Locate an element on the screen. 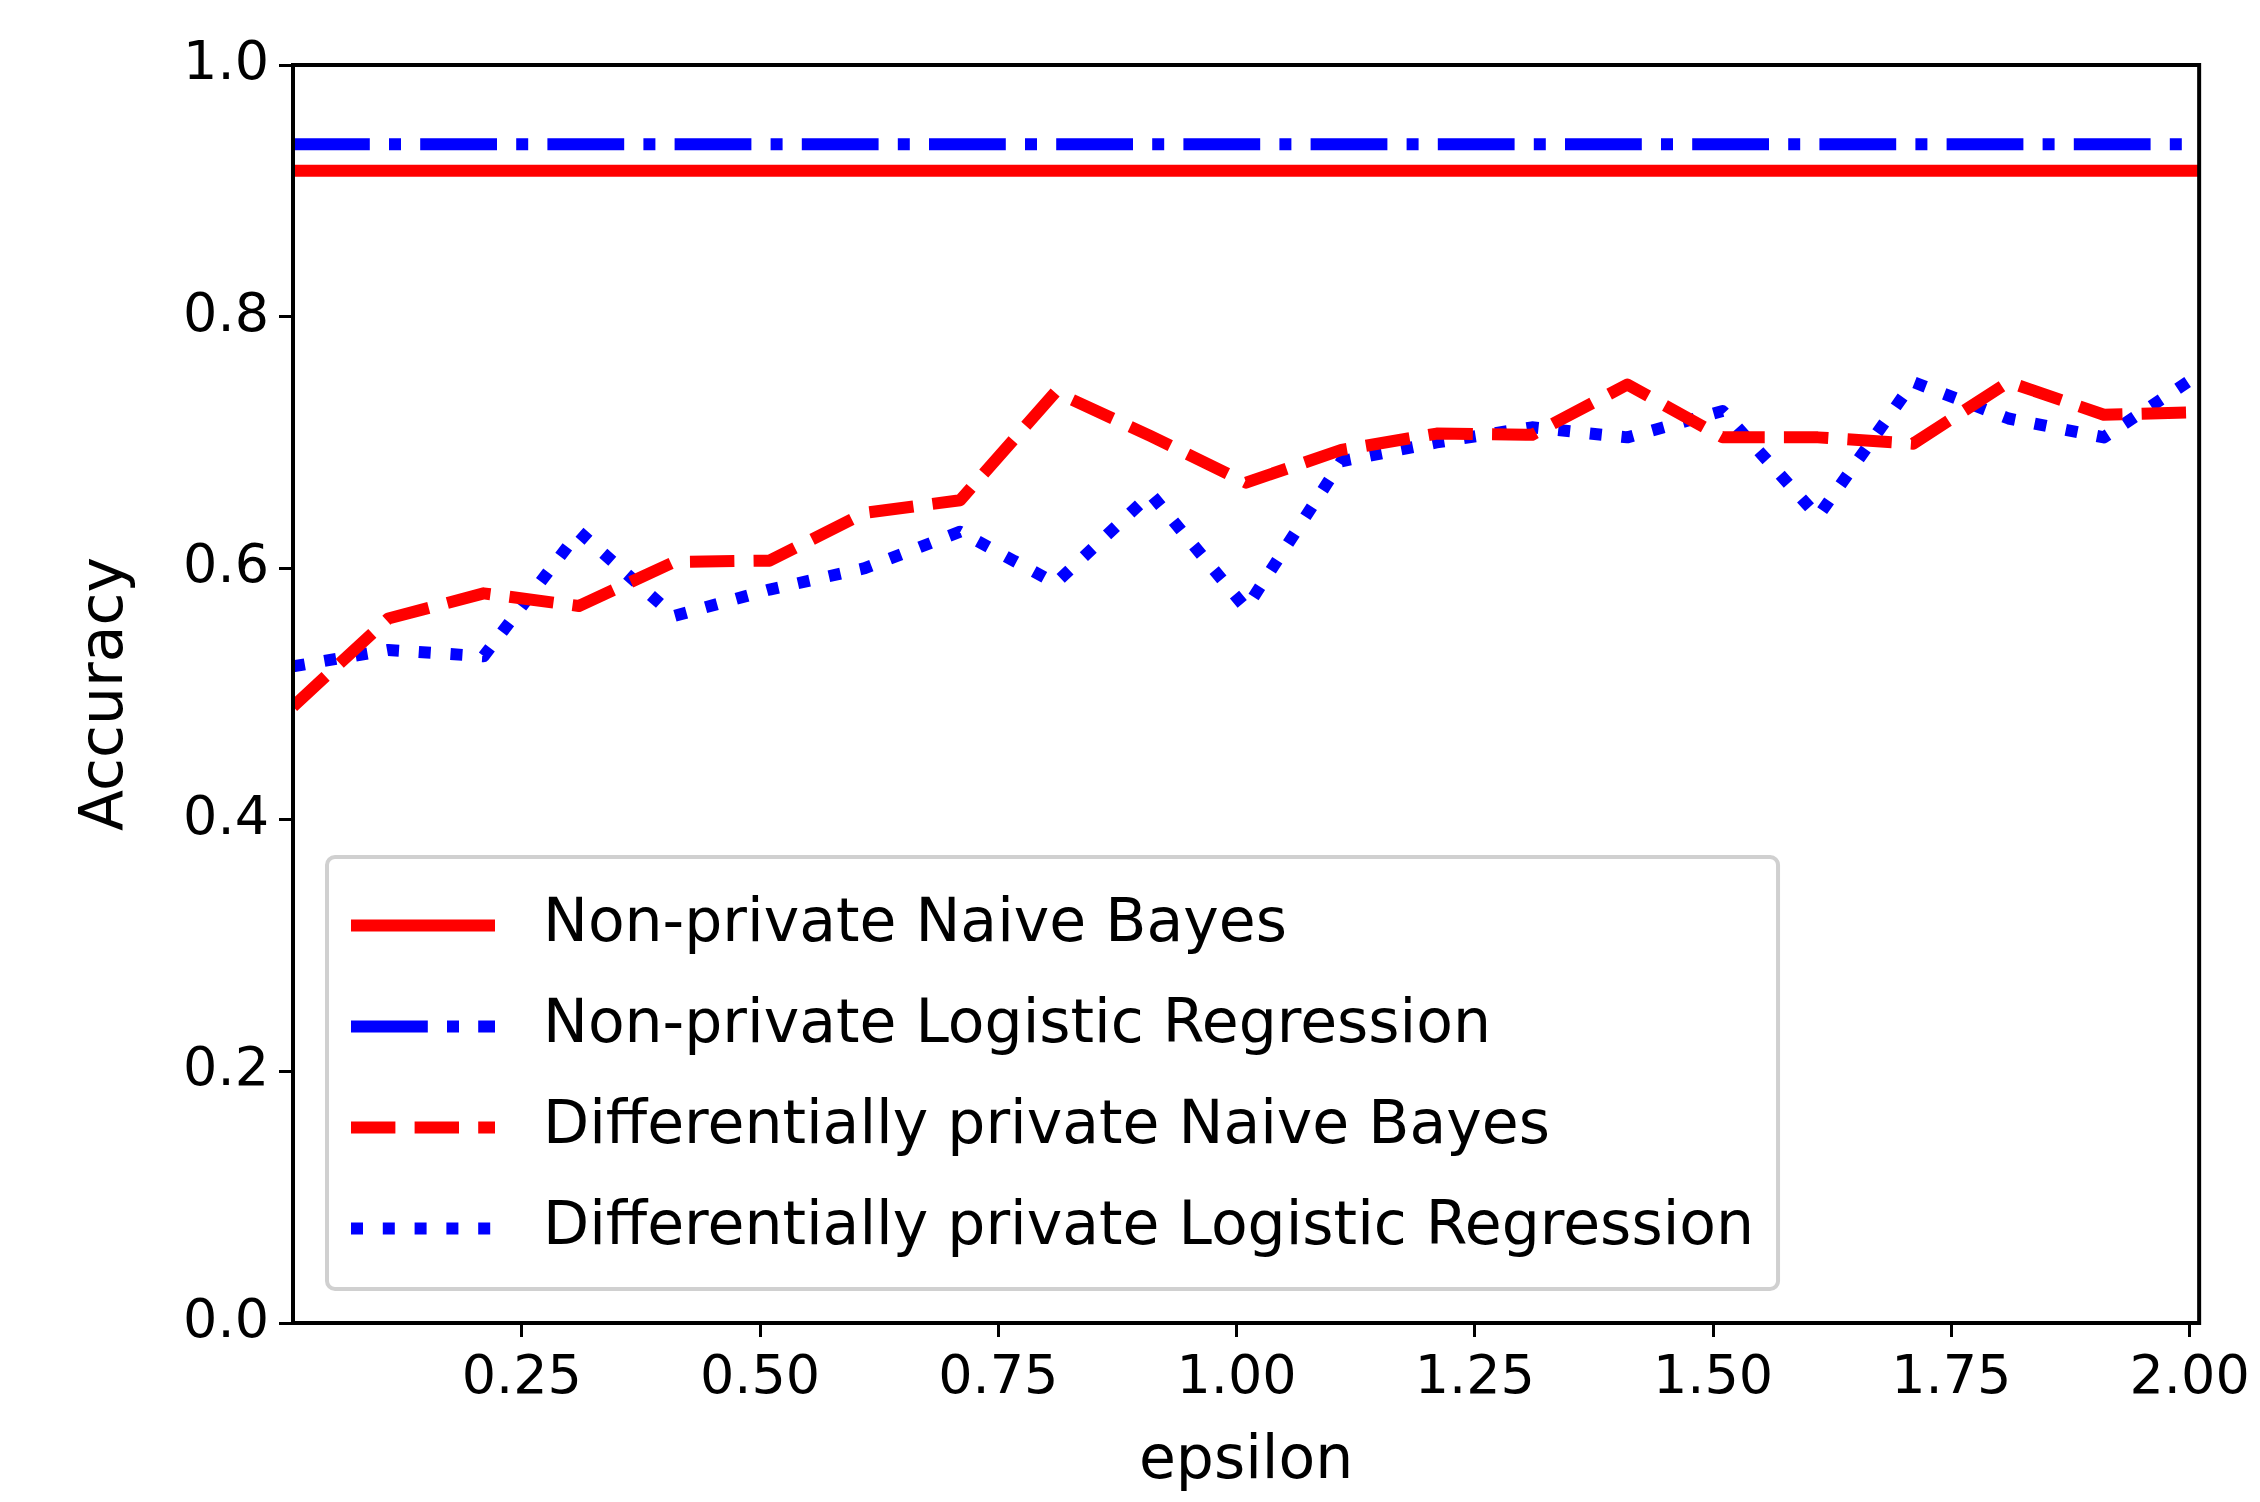 The height and width of the screenshot is (1502, 2260). x-tick-label: 0.50 is located at coordinates (760, 1375).